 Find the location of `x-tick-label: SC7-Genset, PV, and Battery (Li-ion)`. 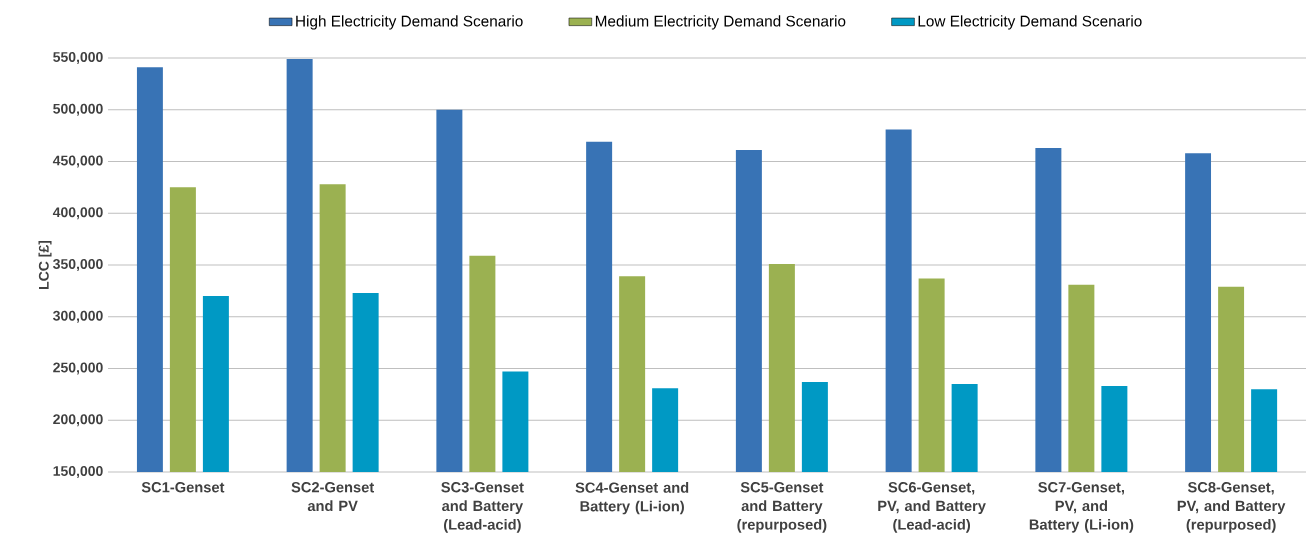

x-tick-label: SC7-Genset, PV, and Battery (Li-ion) is located at coordinates (1081, 507).